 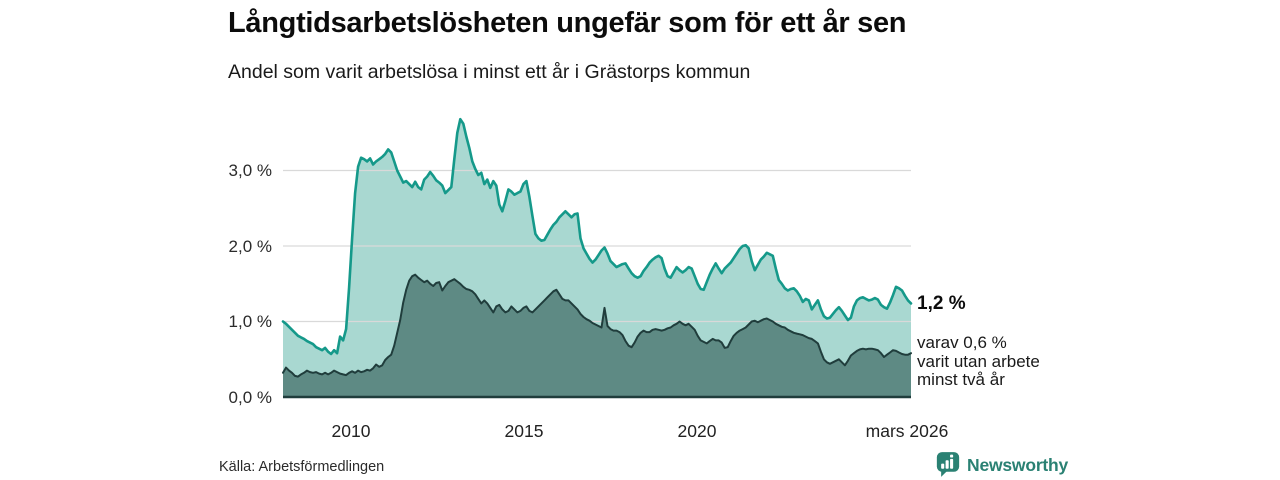 I want to click on latest-secondary-line-1: varav 0,6 %, so click(x=962, y=342).